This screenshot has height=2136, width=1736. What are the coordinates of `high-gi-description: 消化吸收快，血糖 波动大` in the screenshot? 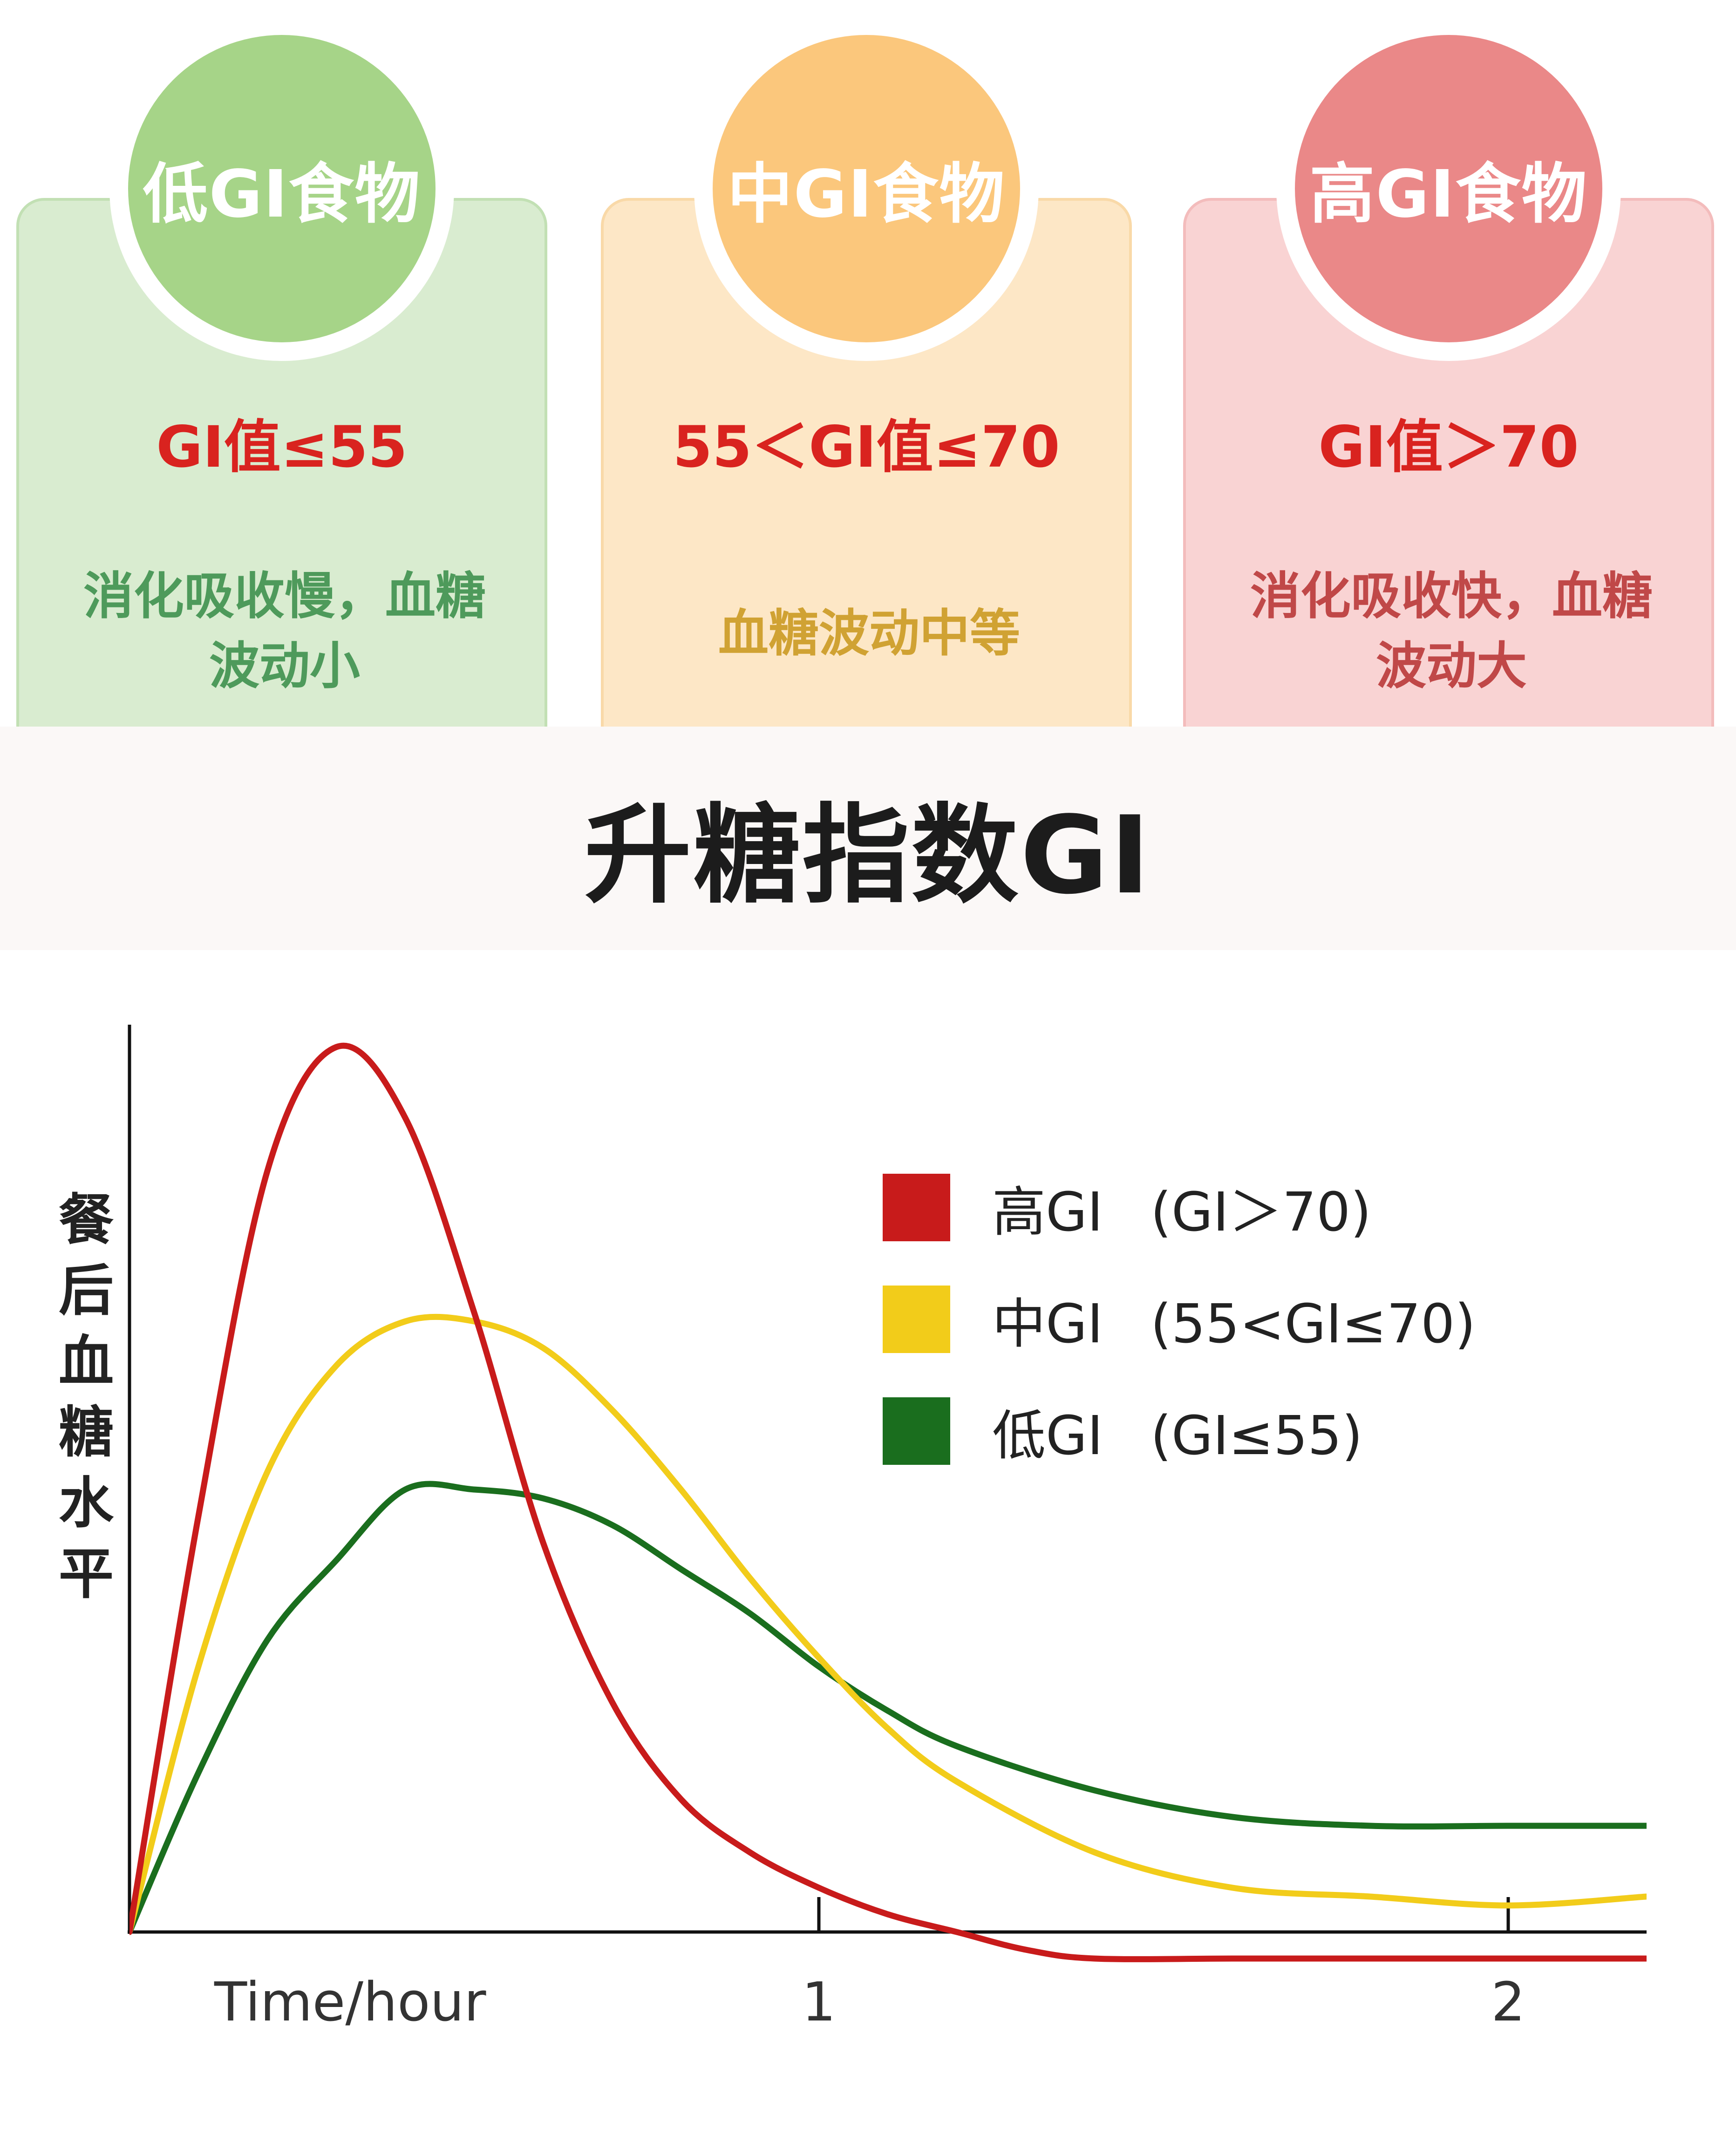 It's located at (1451, 631).